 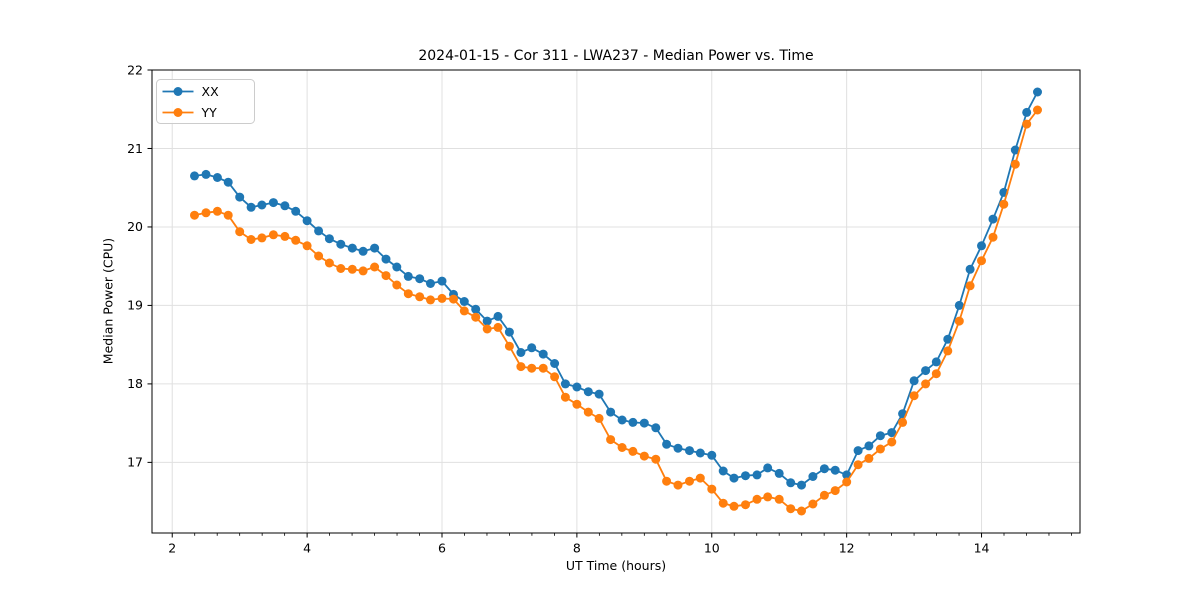 What do you see at coordinates (211, 91) in the screenshot?
I see `legend-label: XX` at bounding box center [211, 91].